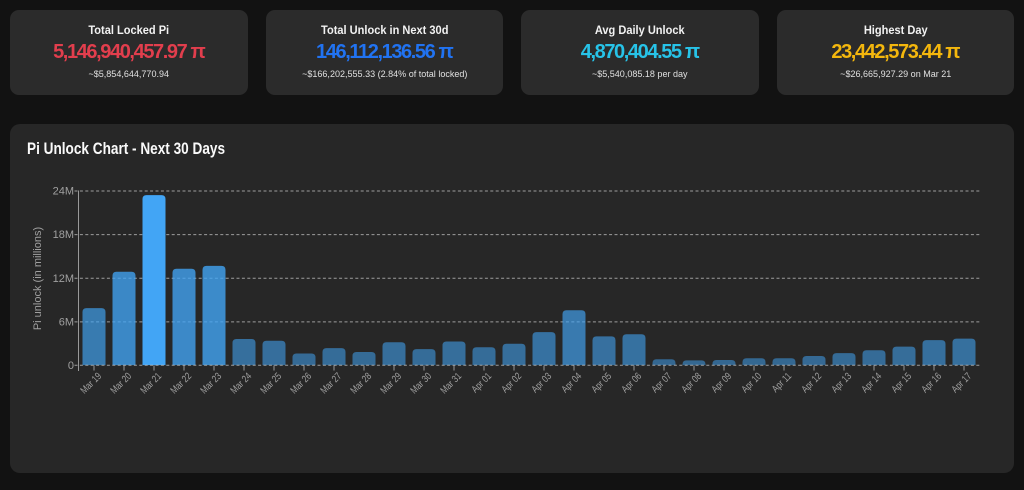  Describe the element at coordinates (390, 382) in the screenshot. I see `svg-text: Mar 29` at that location.